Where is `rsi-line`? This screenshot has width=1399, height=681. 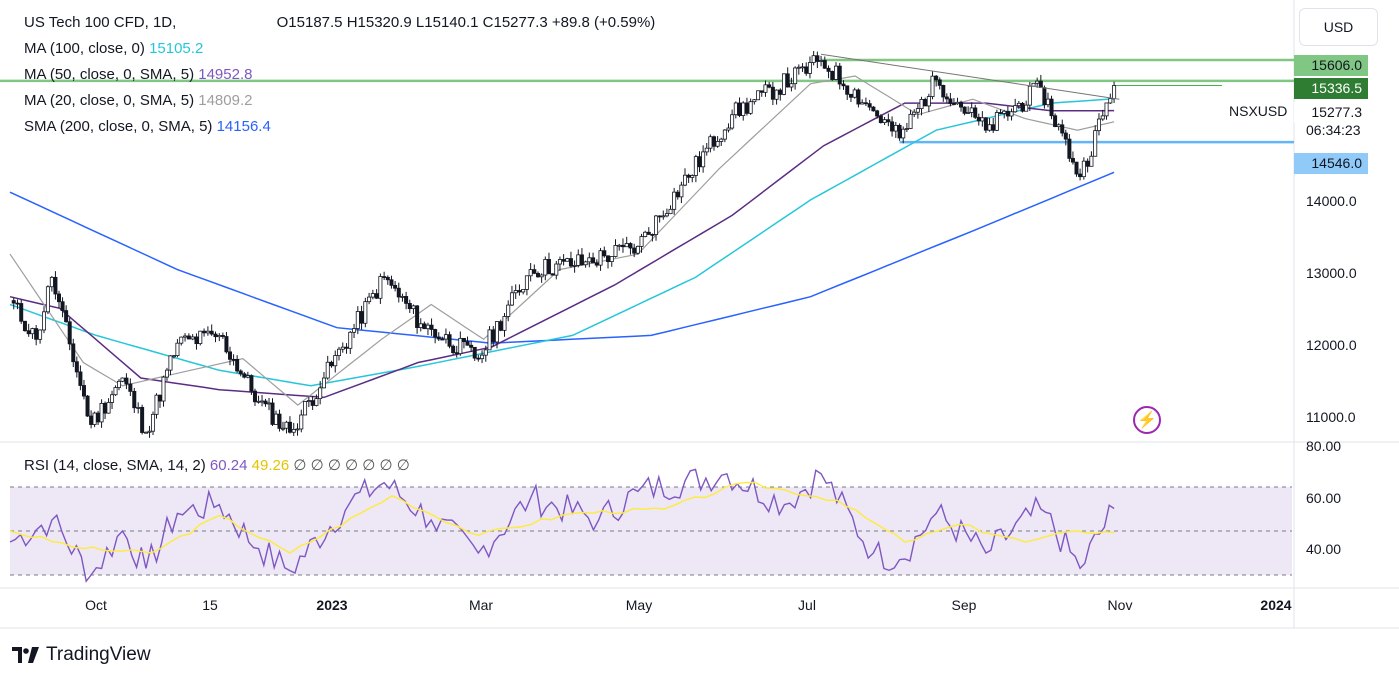 rsi-line is located at coordinates (562, 525).